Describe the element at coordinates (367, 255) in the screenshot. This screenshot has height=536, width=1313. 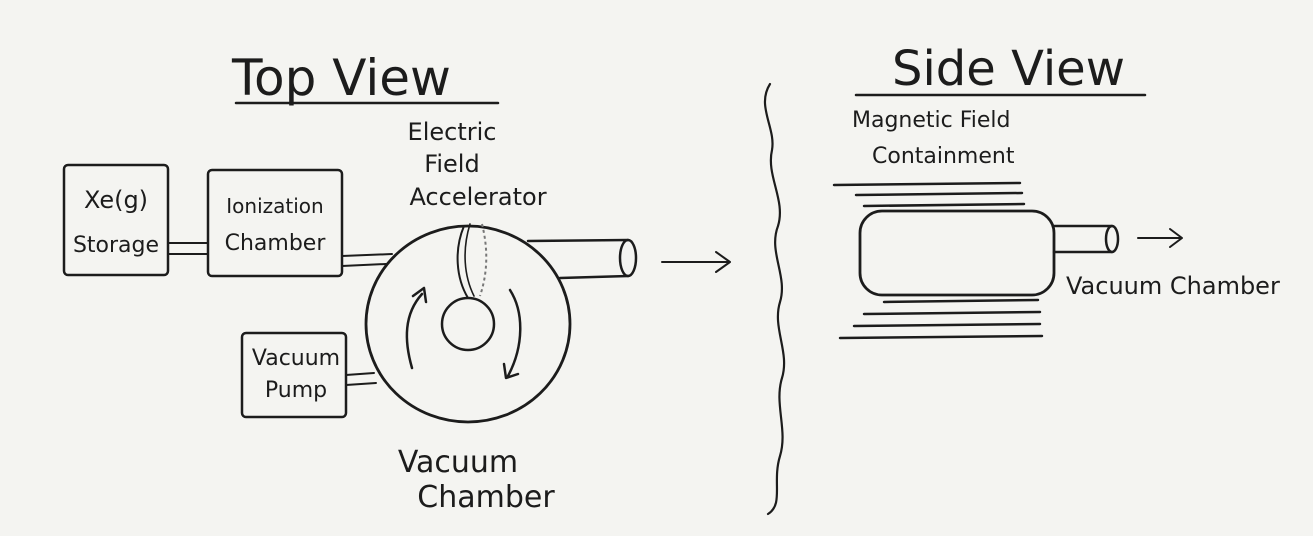
I see `ionization-to-chamber-pipe-top` at that location.